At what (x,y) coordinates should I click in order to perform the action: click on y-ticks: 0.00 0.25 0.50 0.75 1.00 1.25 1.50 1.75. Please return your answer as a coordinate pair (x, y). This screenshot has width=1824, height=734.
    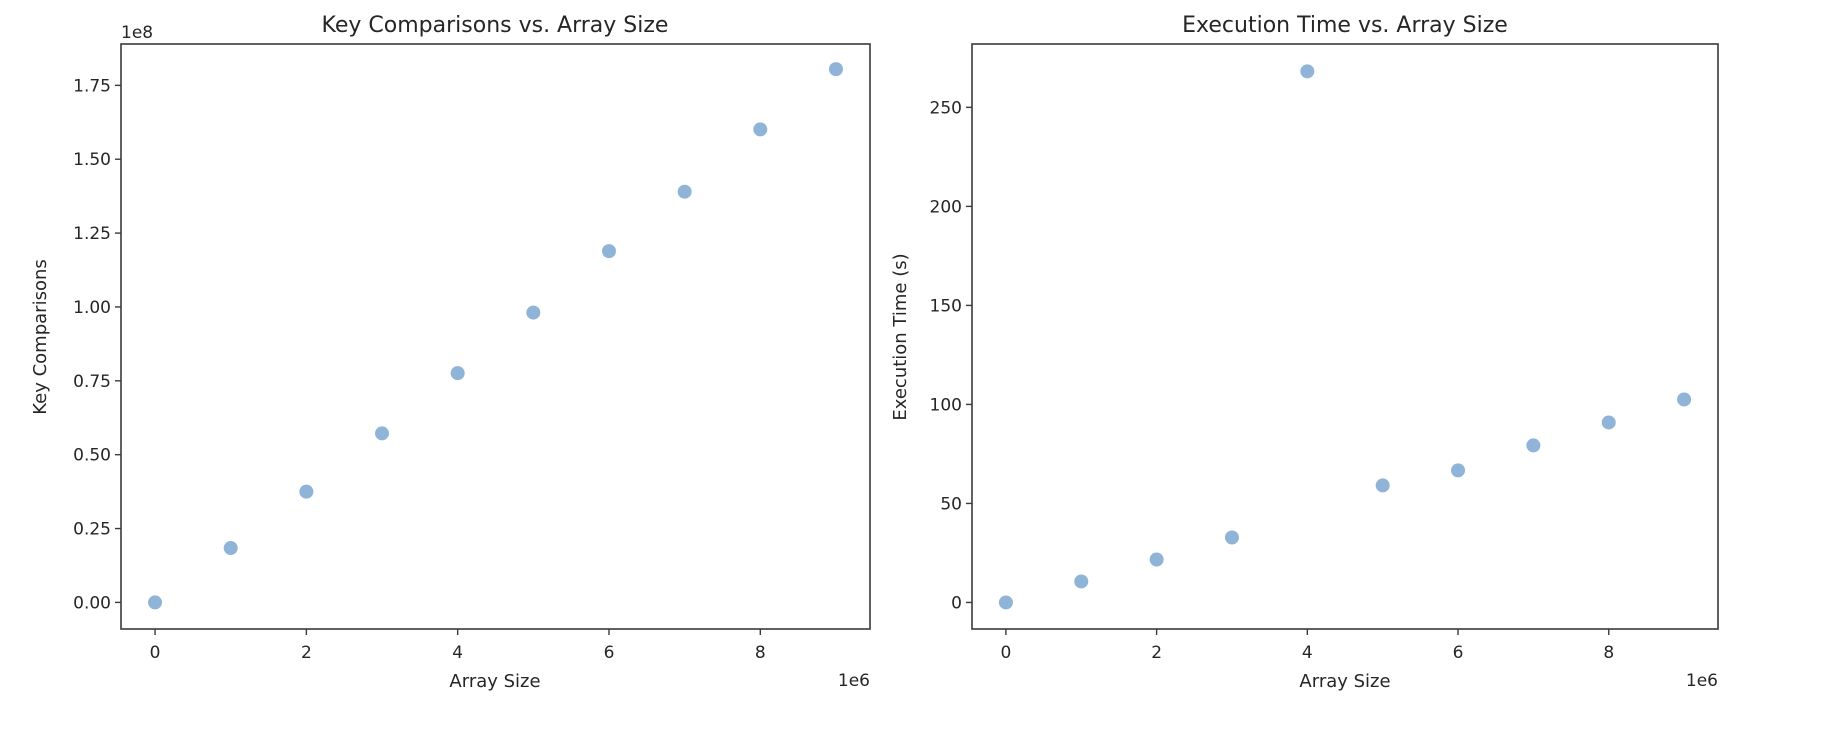
    Looking at the image, I should click on (97, 344).